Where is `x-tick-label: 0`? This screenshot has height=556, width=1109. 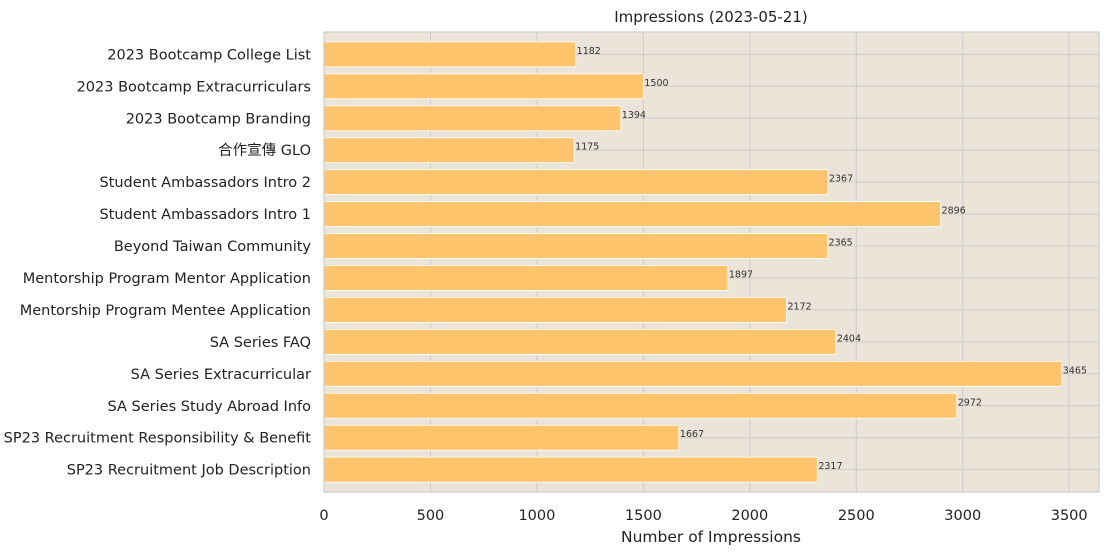 x-tick-label: 0 is located at coordinates (323, 516).